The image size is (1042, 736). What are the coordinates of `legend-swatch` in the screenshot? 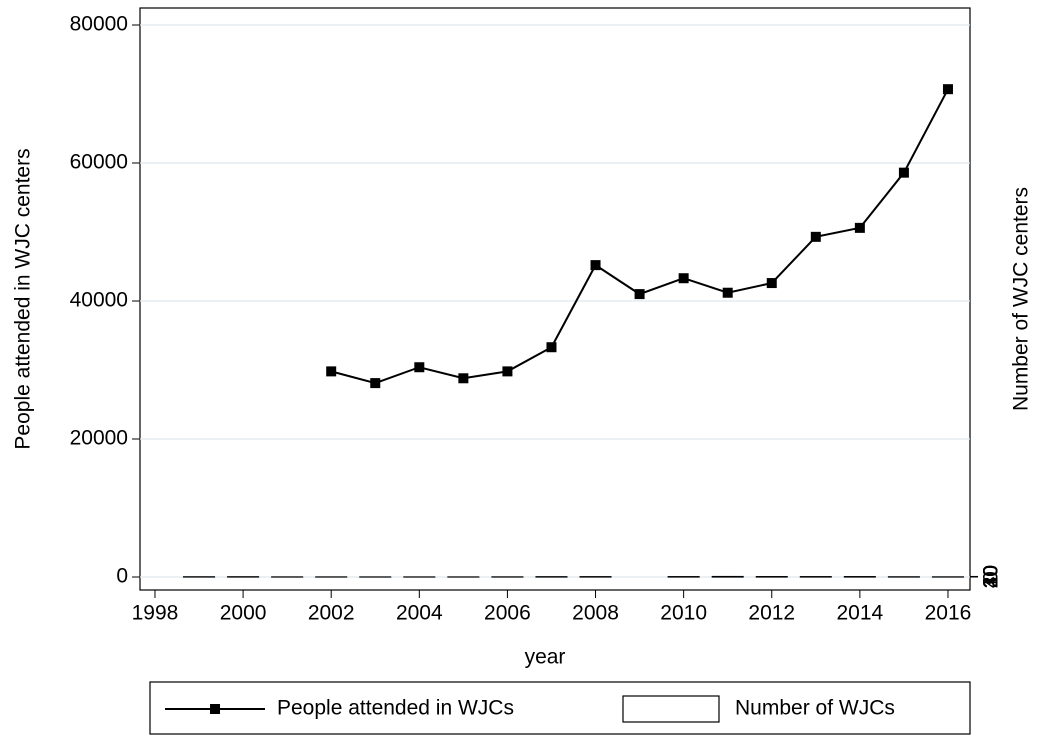 It's located at (671, 709).